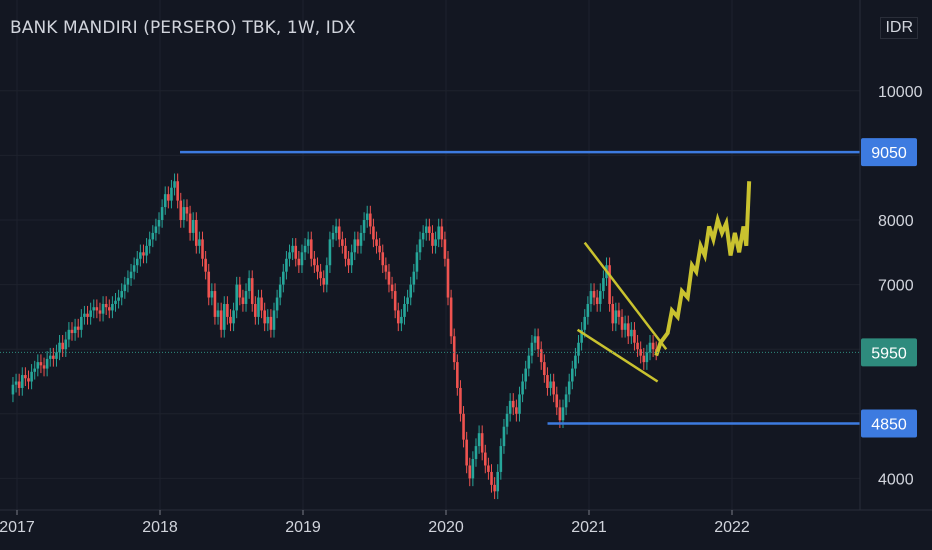  Describe the element at coordinates (446, 527) in the screenshot. I see `time-tick: 2020` at that location.